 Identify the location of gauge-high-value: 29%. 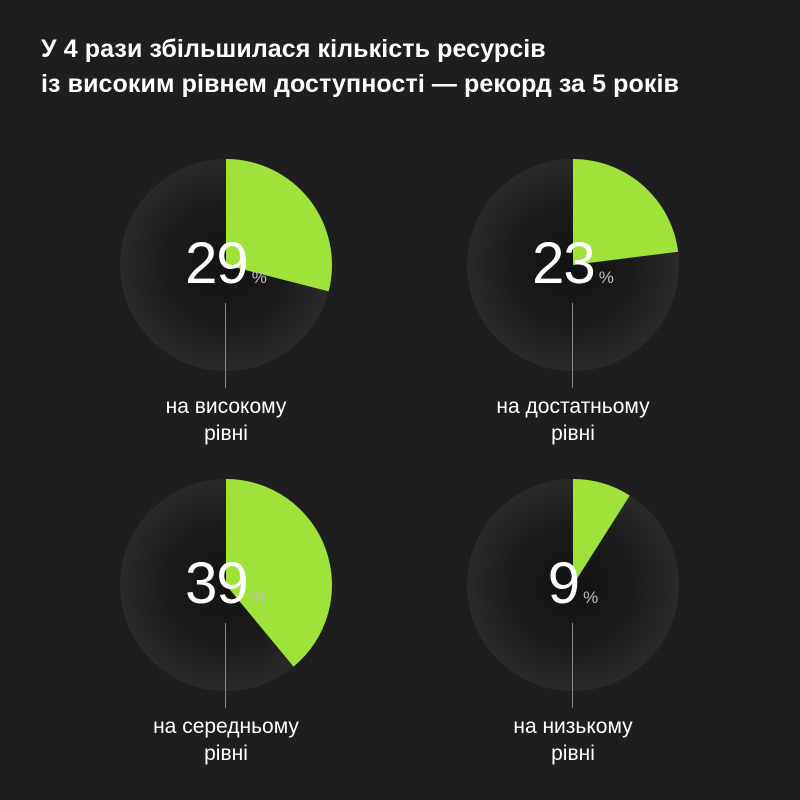
(226, 263).